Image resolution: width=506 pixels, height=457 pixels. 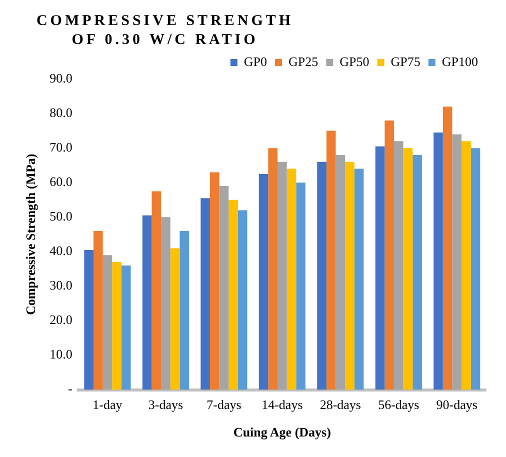 What do you see at coordinates (61, 112) in the screenshot?
I see `y-tick-label: 80.0` at bounding box center [61, 112].